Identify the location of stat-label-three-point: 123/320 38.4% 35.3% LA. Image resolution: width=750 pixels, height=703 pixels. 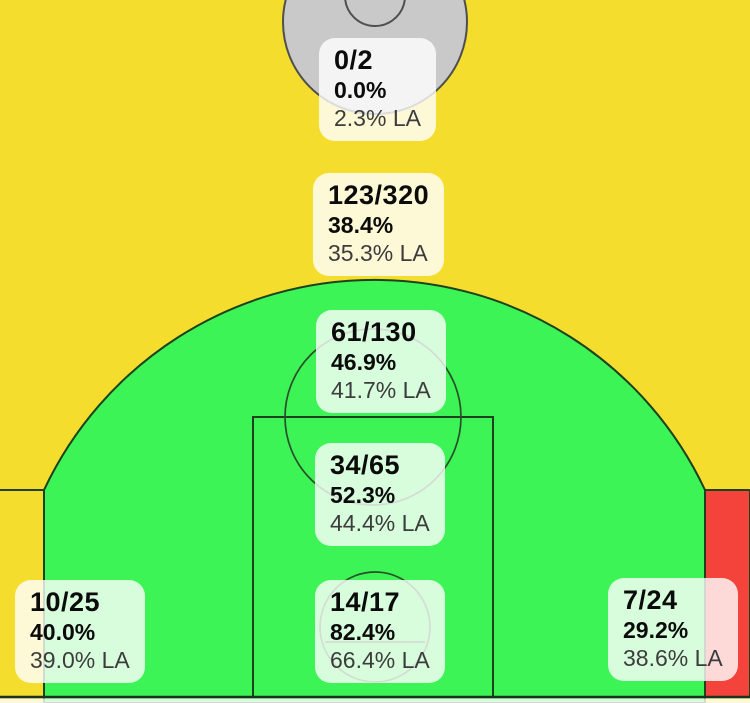
(379, 224).